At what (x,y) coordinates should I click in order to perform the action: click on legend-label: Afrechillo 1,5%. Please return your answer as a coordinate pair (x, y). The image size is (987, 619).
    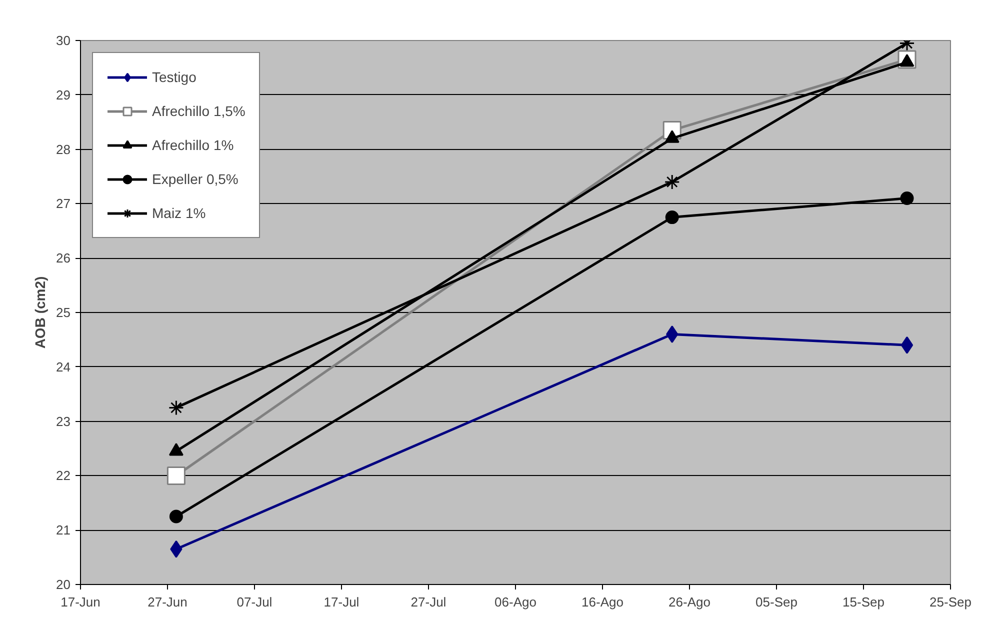
    Looking at the image, I should click on (199, 111).